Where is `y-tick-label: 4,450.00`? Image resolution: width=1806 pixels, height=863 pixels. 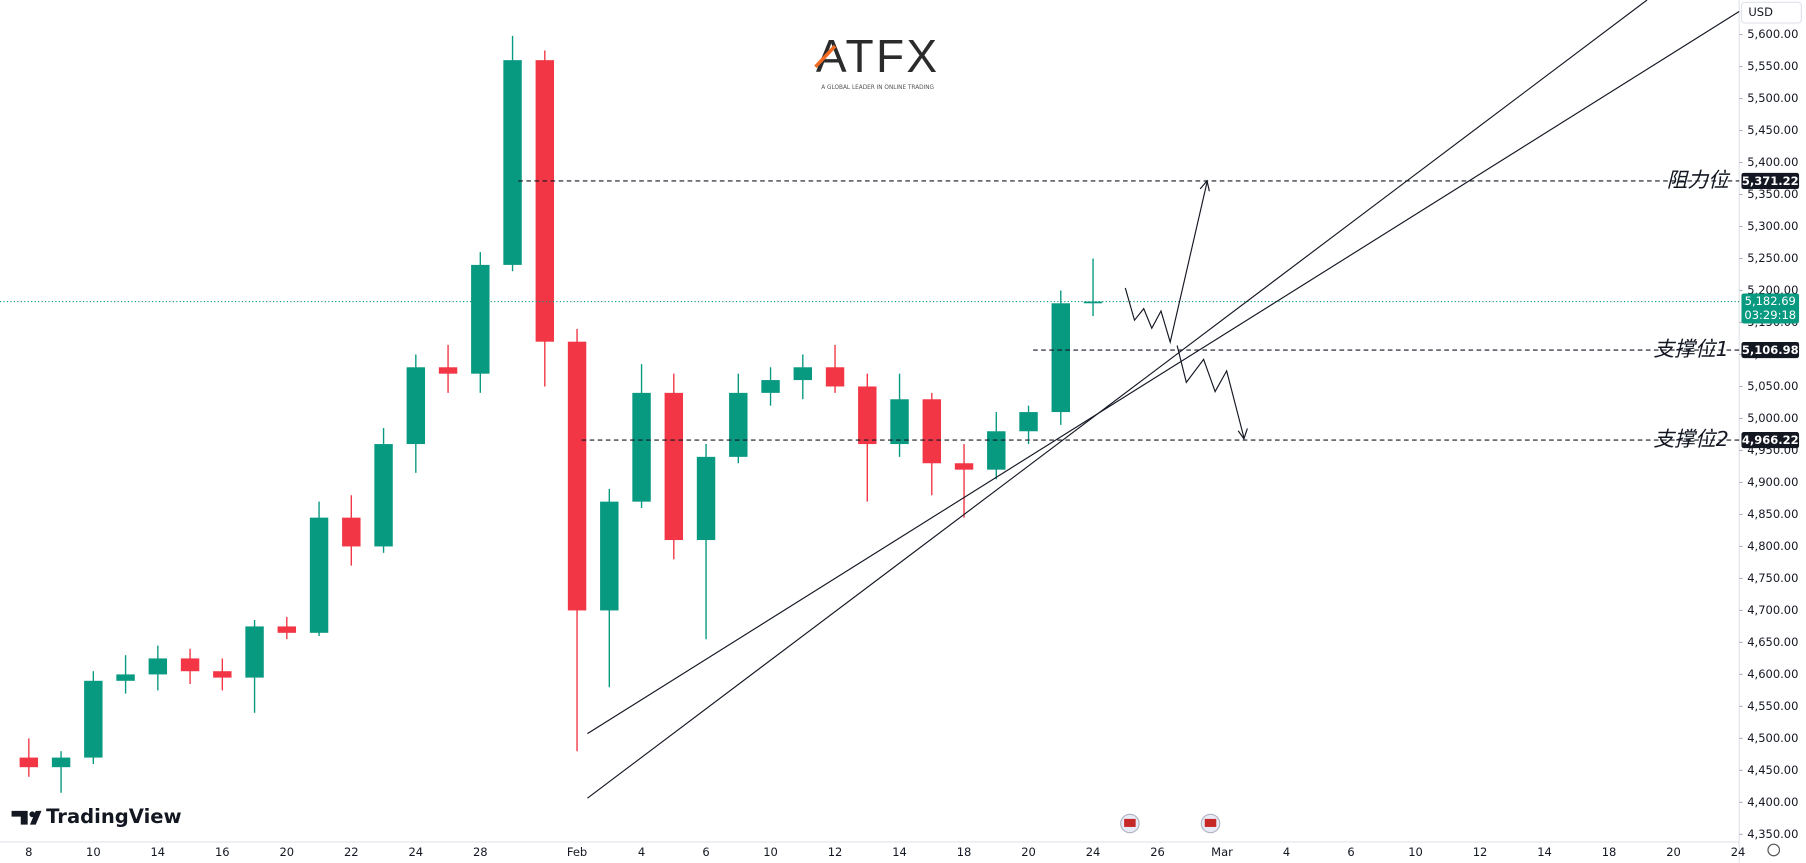 y-tick-label: 4,450.00 is located at coordinates (1772, 770).